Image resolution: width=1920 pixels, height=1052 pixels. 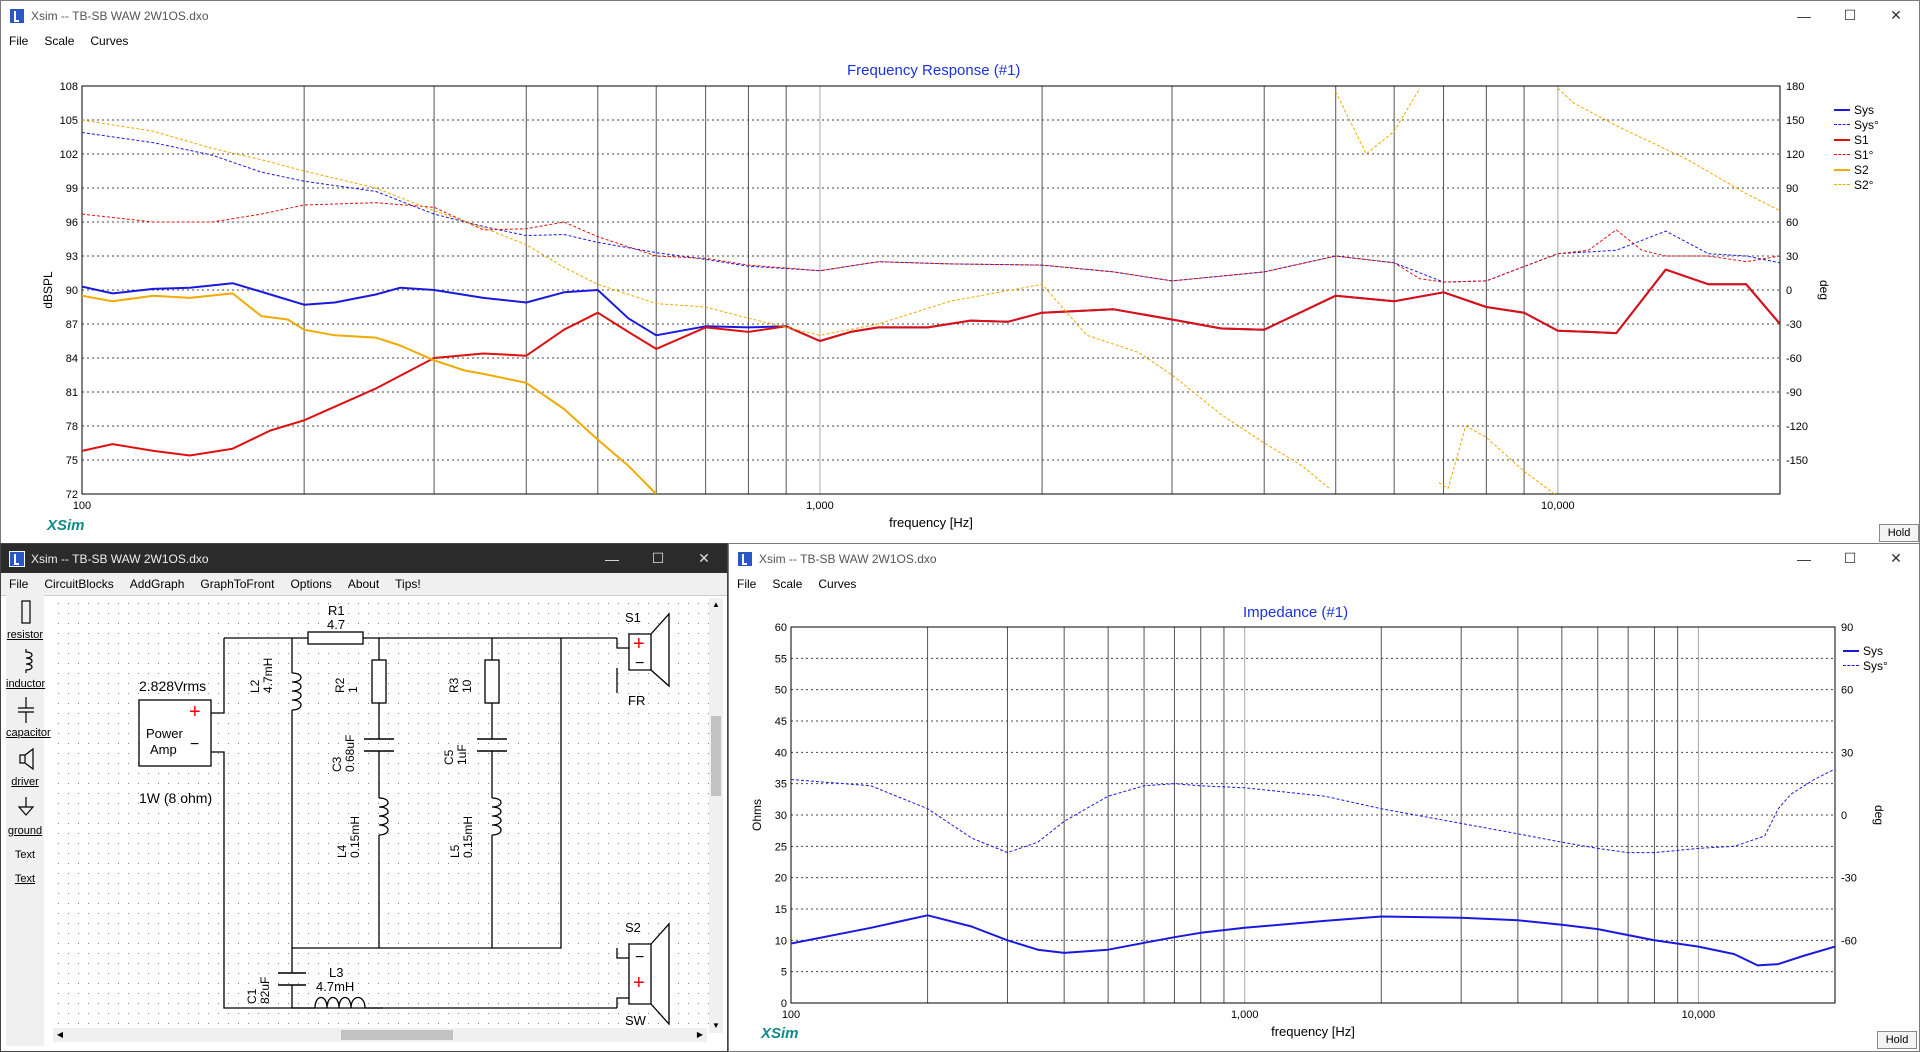 What do you see at coordinates (72, 393) in the screenshot?
I see `y-tick-label: 81` at bounding box center [72, 393].